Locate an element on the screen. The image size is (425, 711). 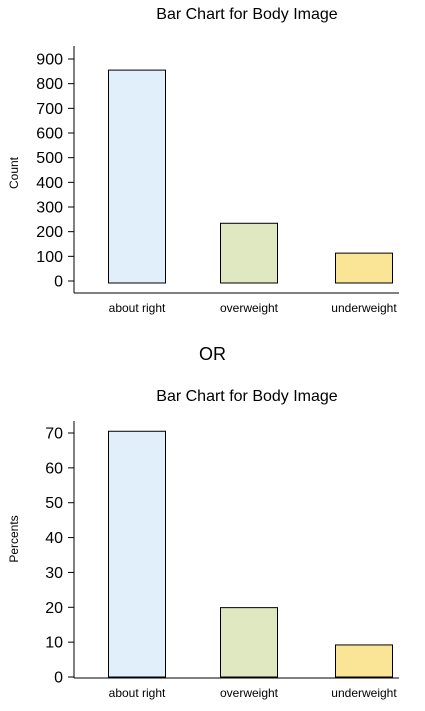
y-tick-label: 700 is located at coordinates (49, 109).